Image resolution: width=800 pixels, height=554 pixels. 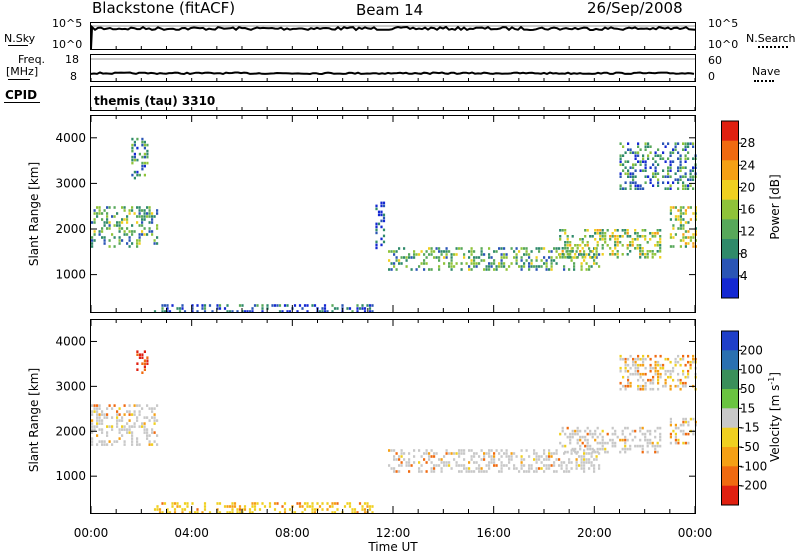 What do you see at coordinates (493, 533) in the screenshot?
I see `x-tick-label: 16:00` at bounding box center [493, 533].